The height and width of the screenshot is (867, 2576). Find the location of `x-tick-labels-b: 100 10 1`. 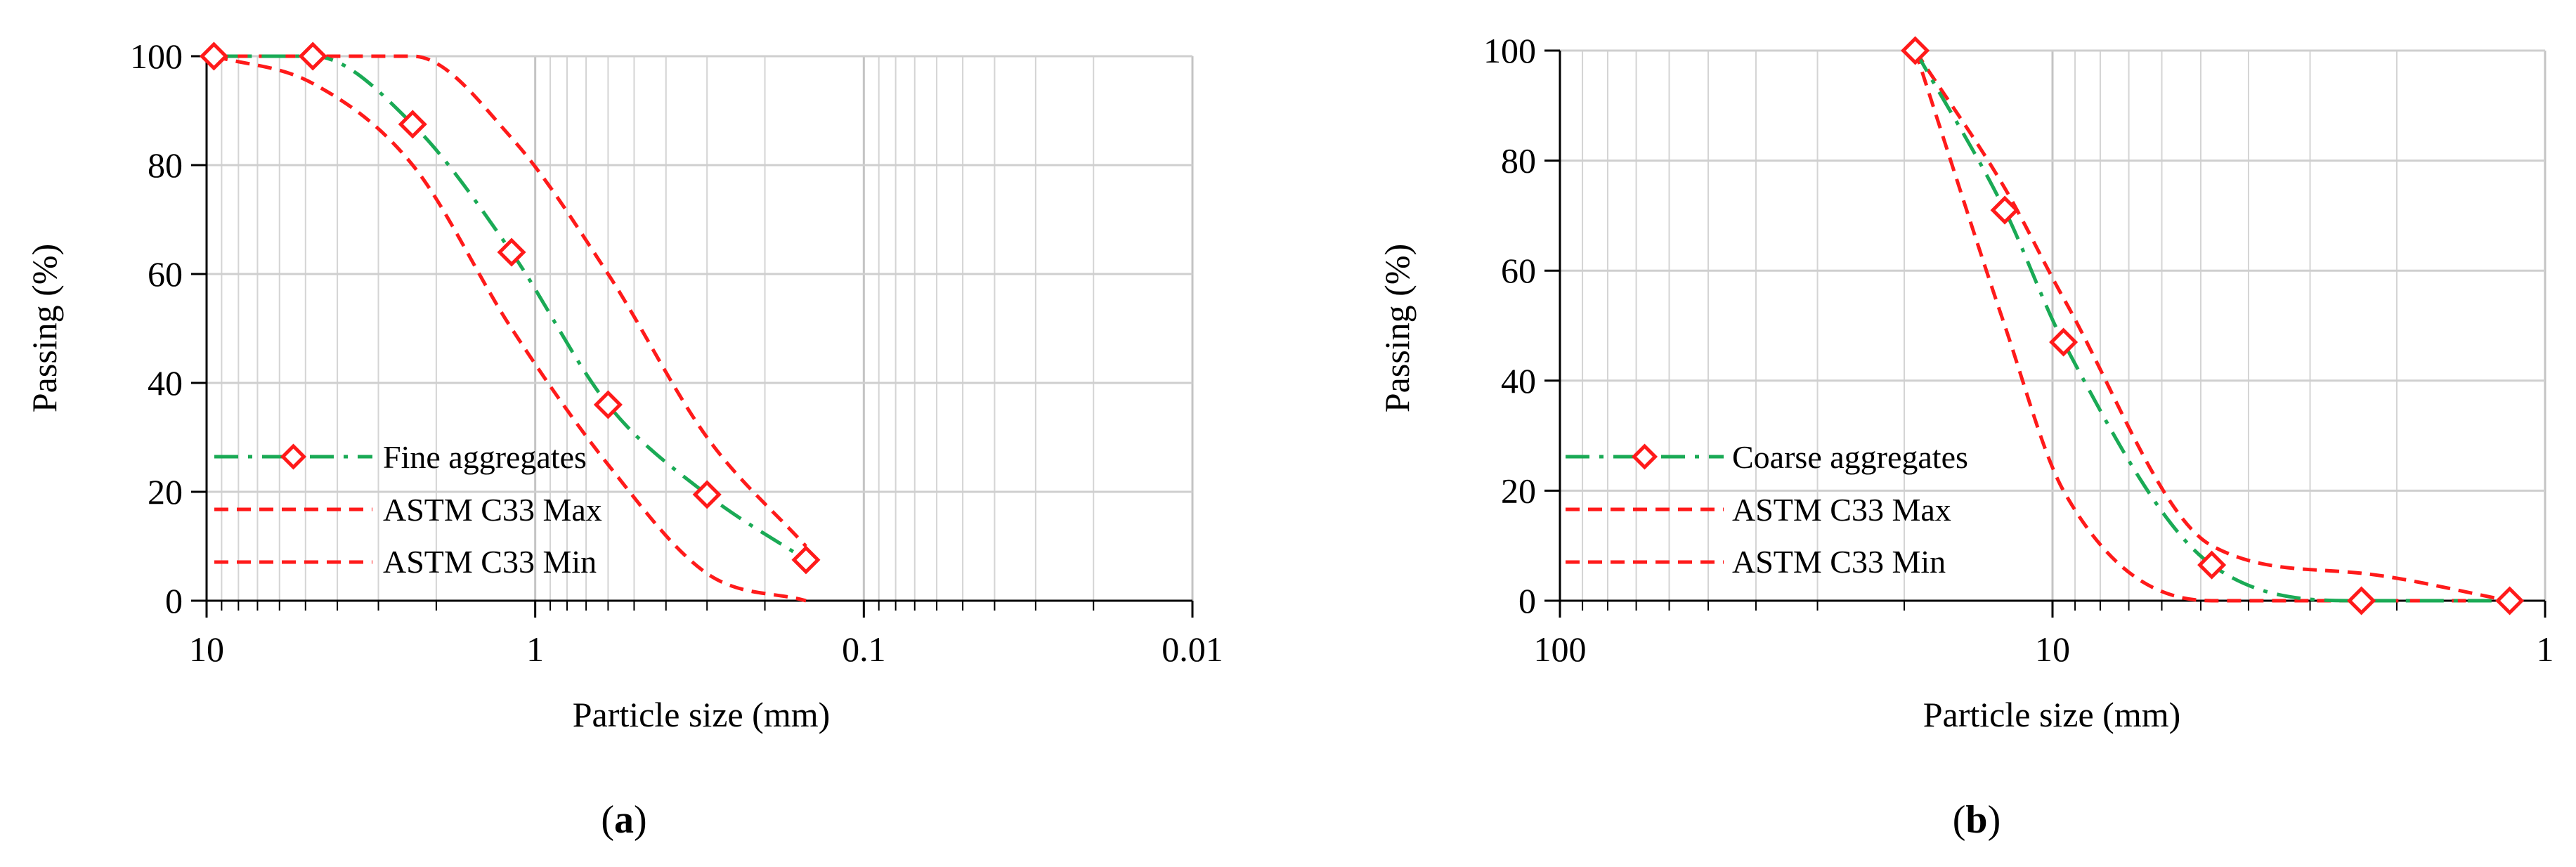

x-tick-labels-b: 100 10 1 is located at coordinates (2044, 649).